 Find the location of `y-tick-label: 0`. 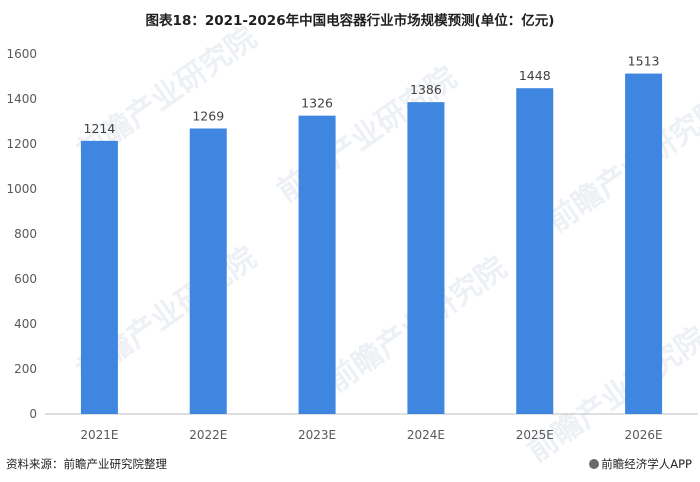

y-tick-label: 0 is located at coordinates (33, 414).